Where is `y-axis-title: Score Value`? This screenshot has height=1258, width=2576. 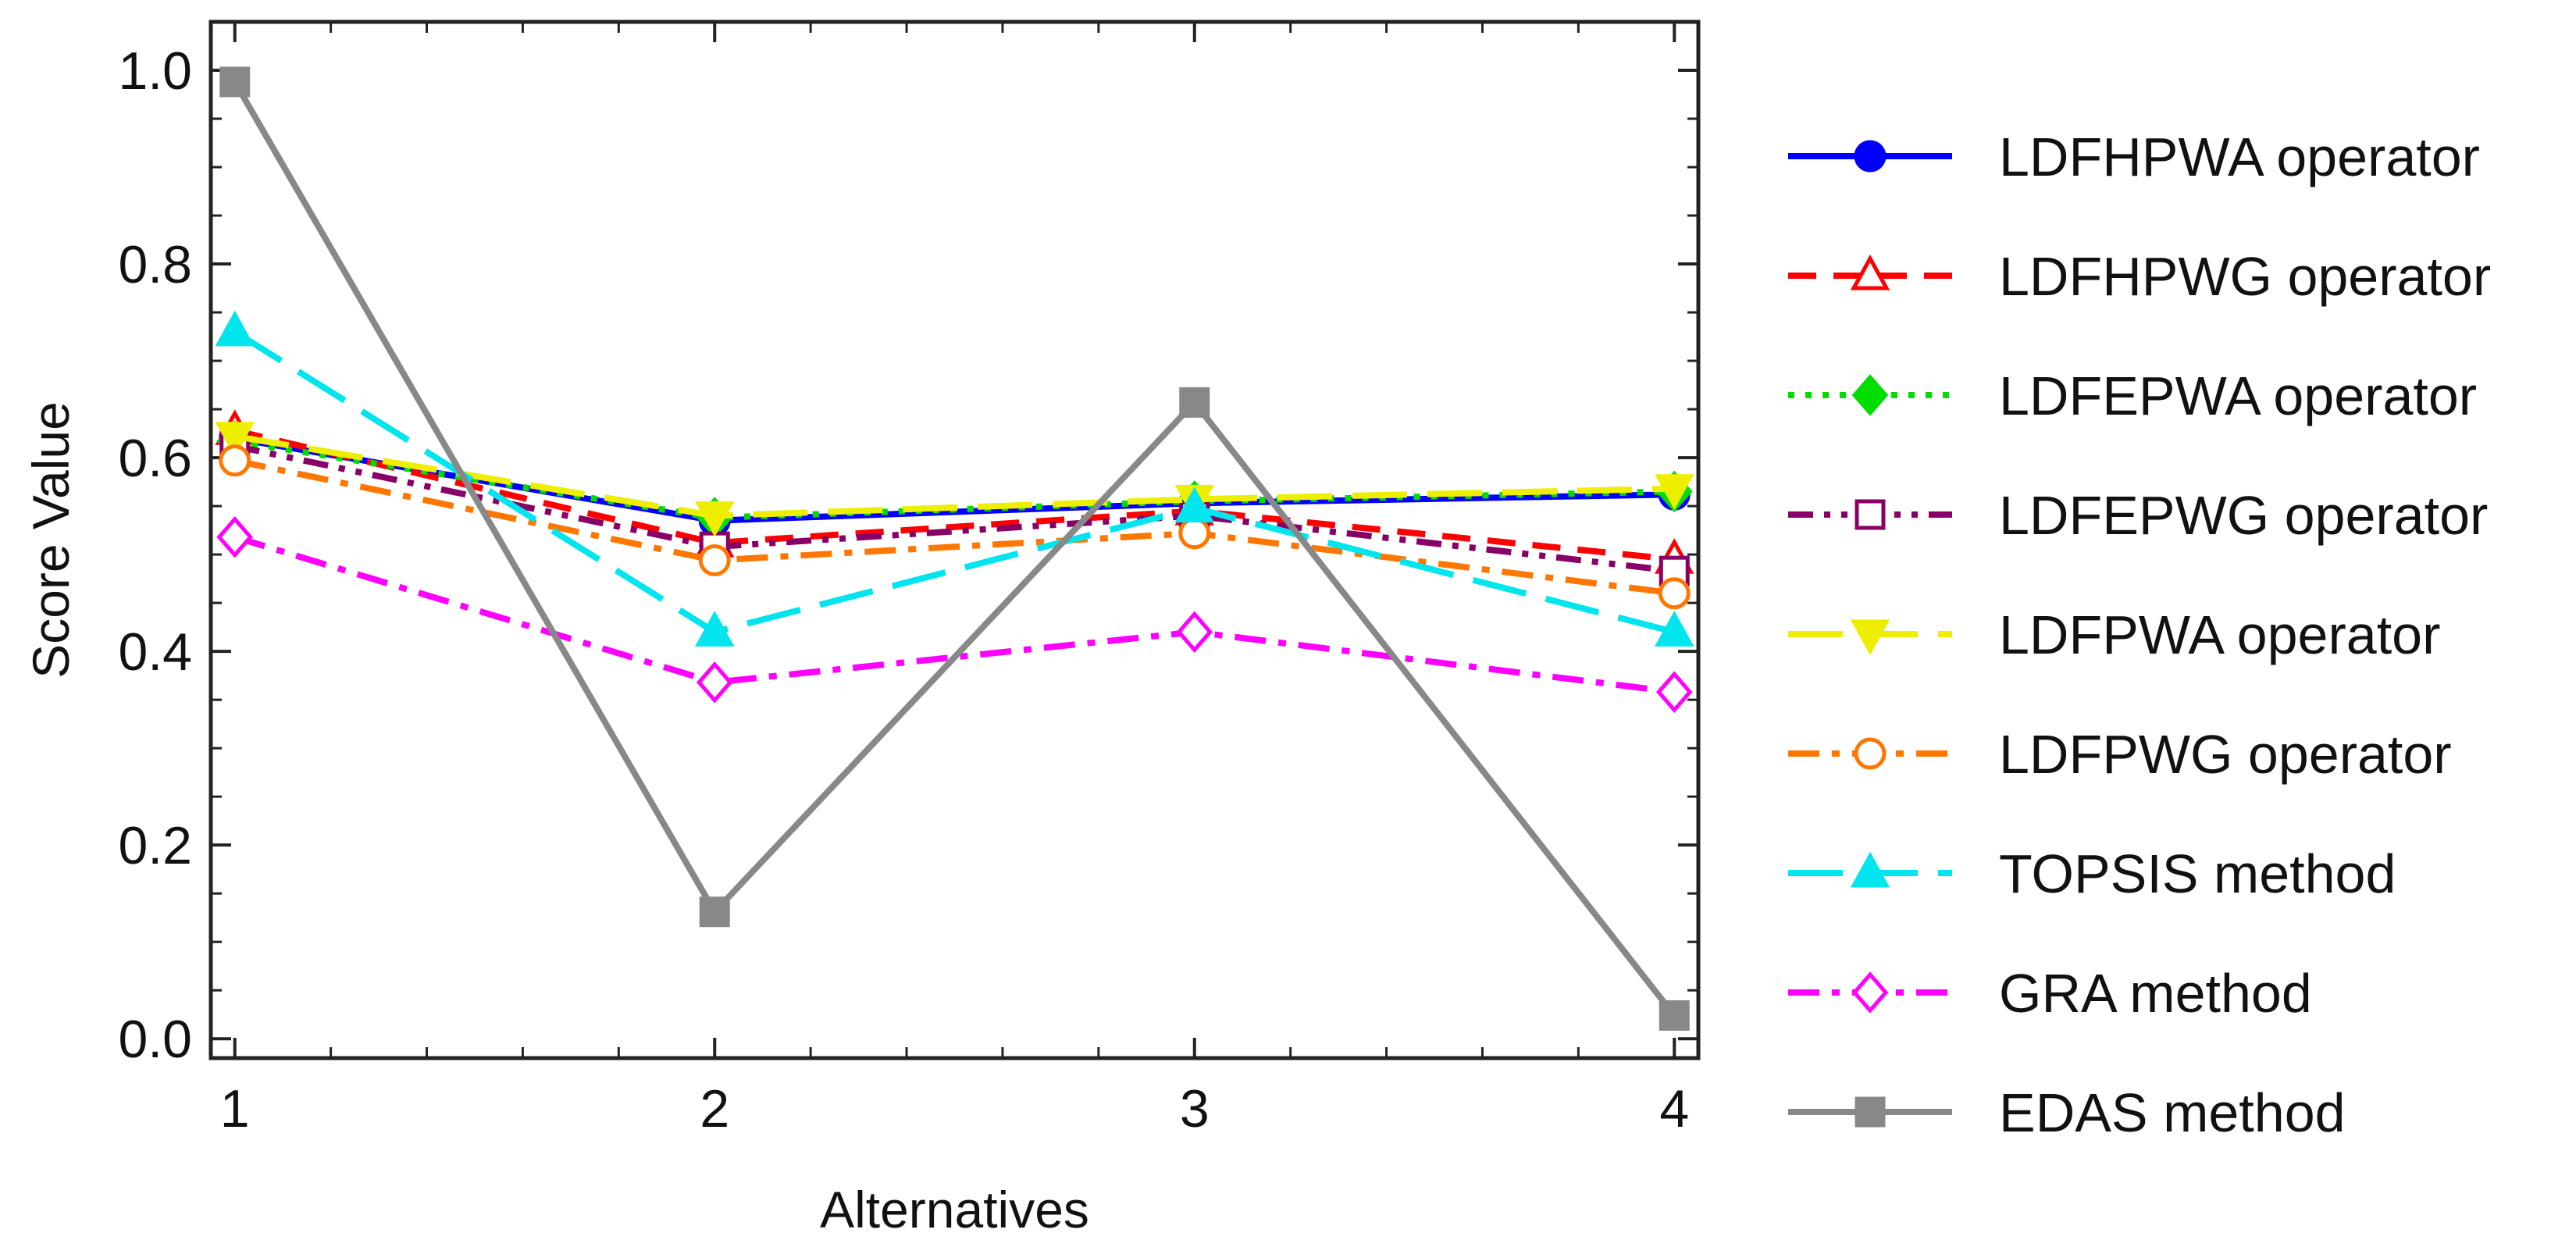
y-axis-title: Score Value is located at coordinates (51, 540).